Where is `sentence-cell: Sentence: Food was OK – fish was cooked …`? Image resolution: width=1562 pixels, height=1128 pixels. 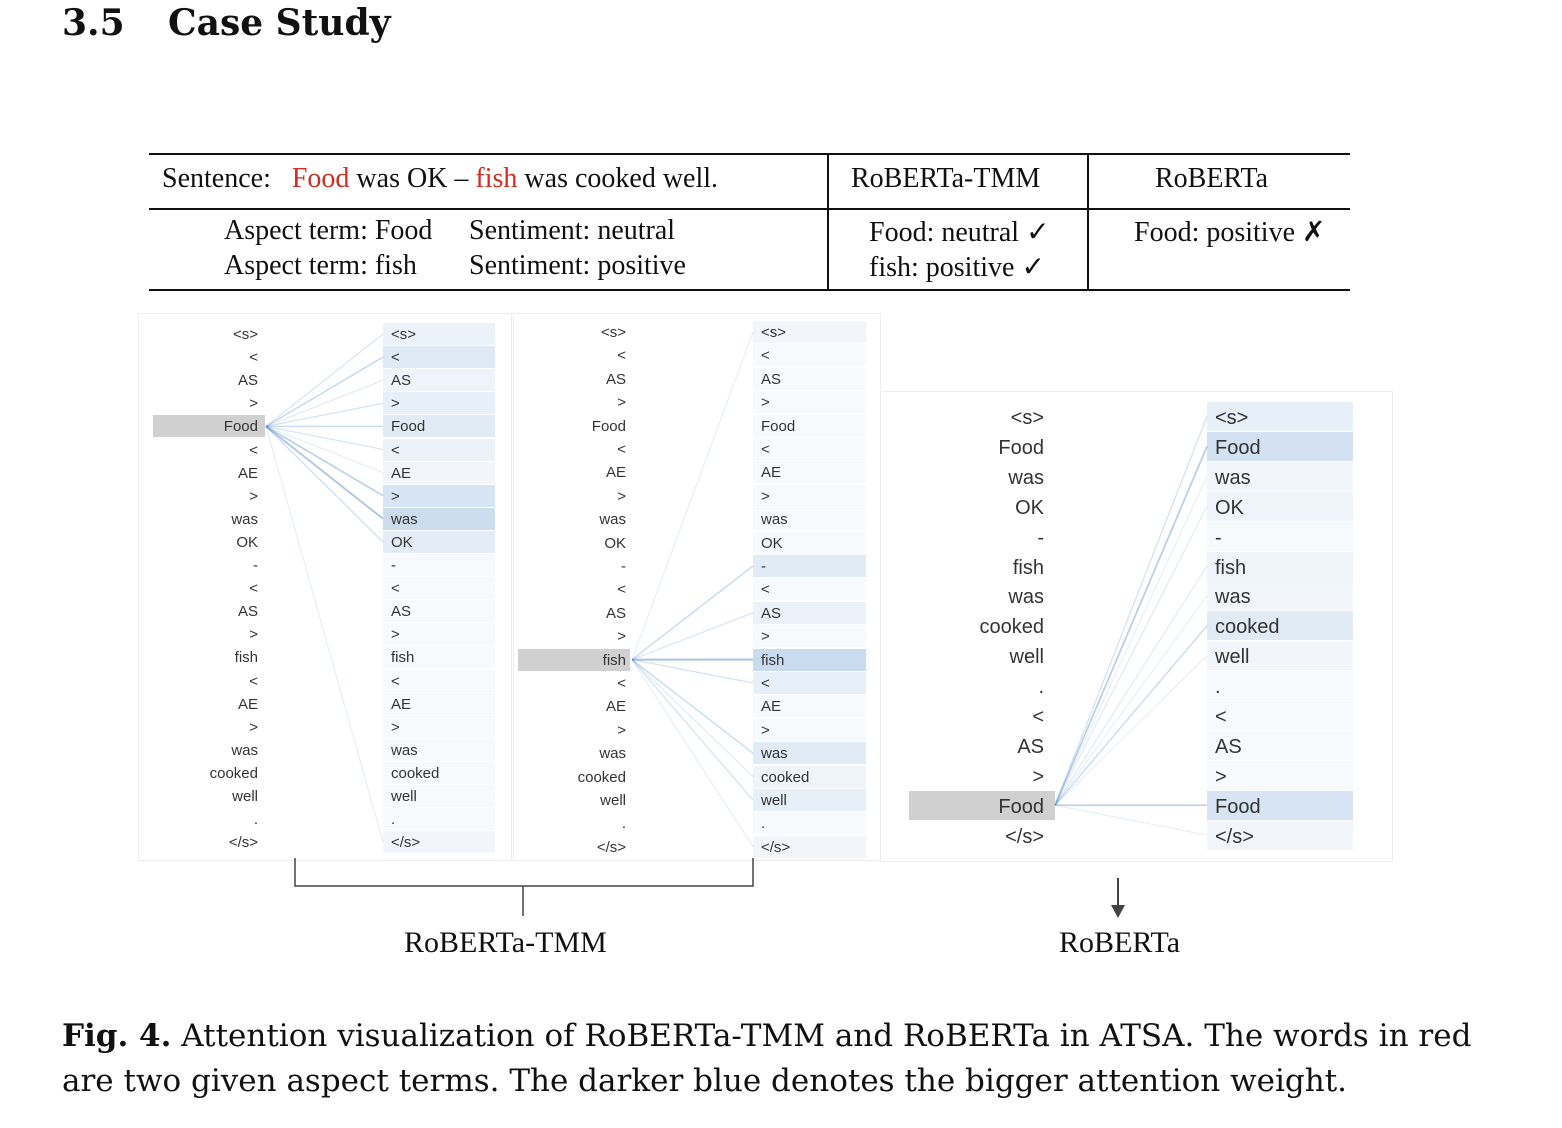
sentence-cell: Sentence: Food was OK – fish was cooked … is located at coordinates (440, 179).